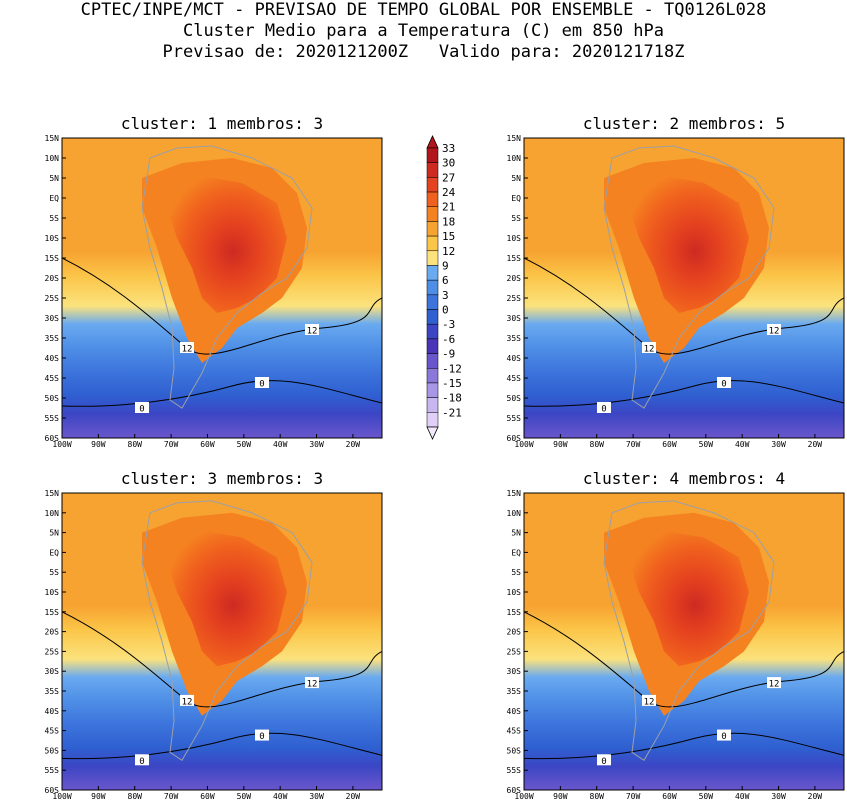 This screenshot has height=803, width=847. What do you see at coordinates (52, 318) in the screenshot?
I see `lat-tick-label: 30S` at bounding box center [52, 318].